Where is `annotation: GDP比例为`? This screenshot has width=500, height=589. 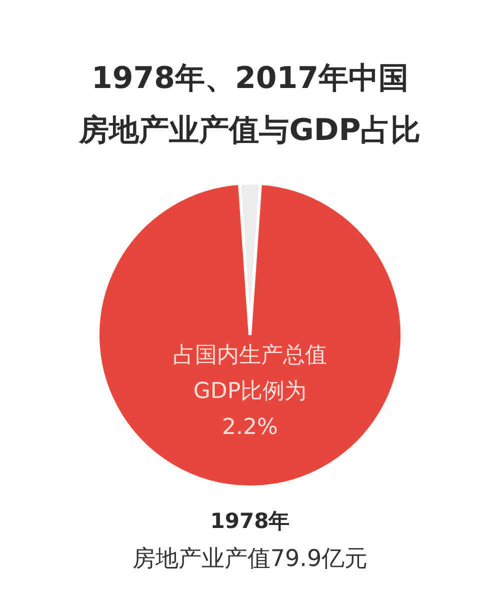
annotation: GDP比例为 is located at coordinates (250, 391).